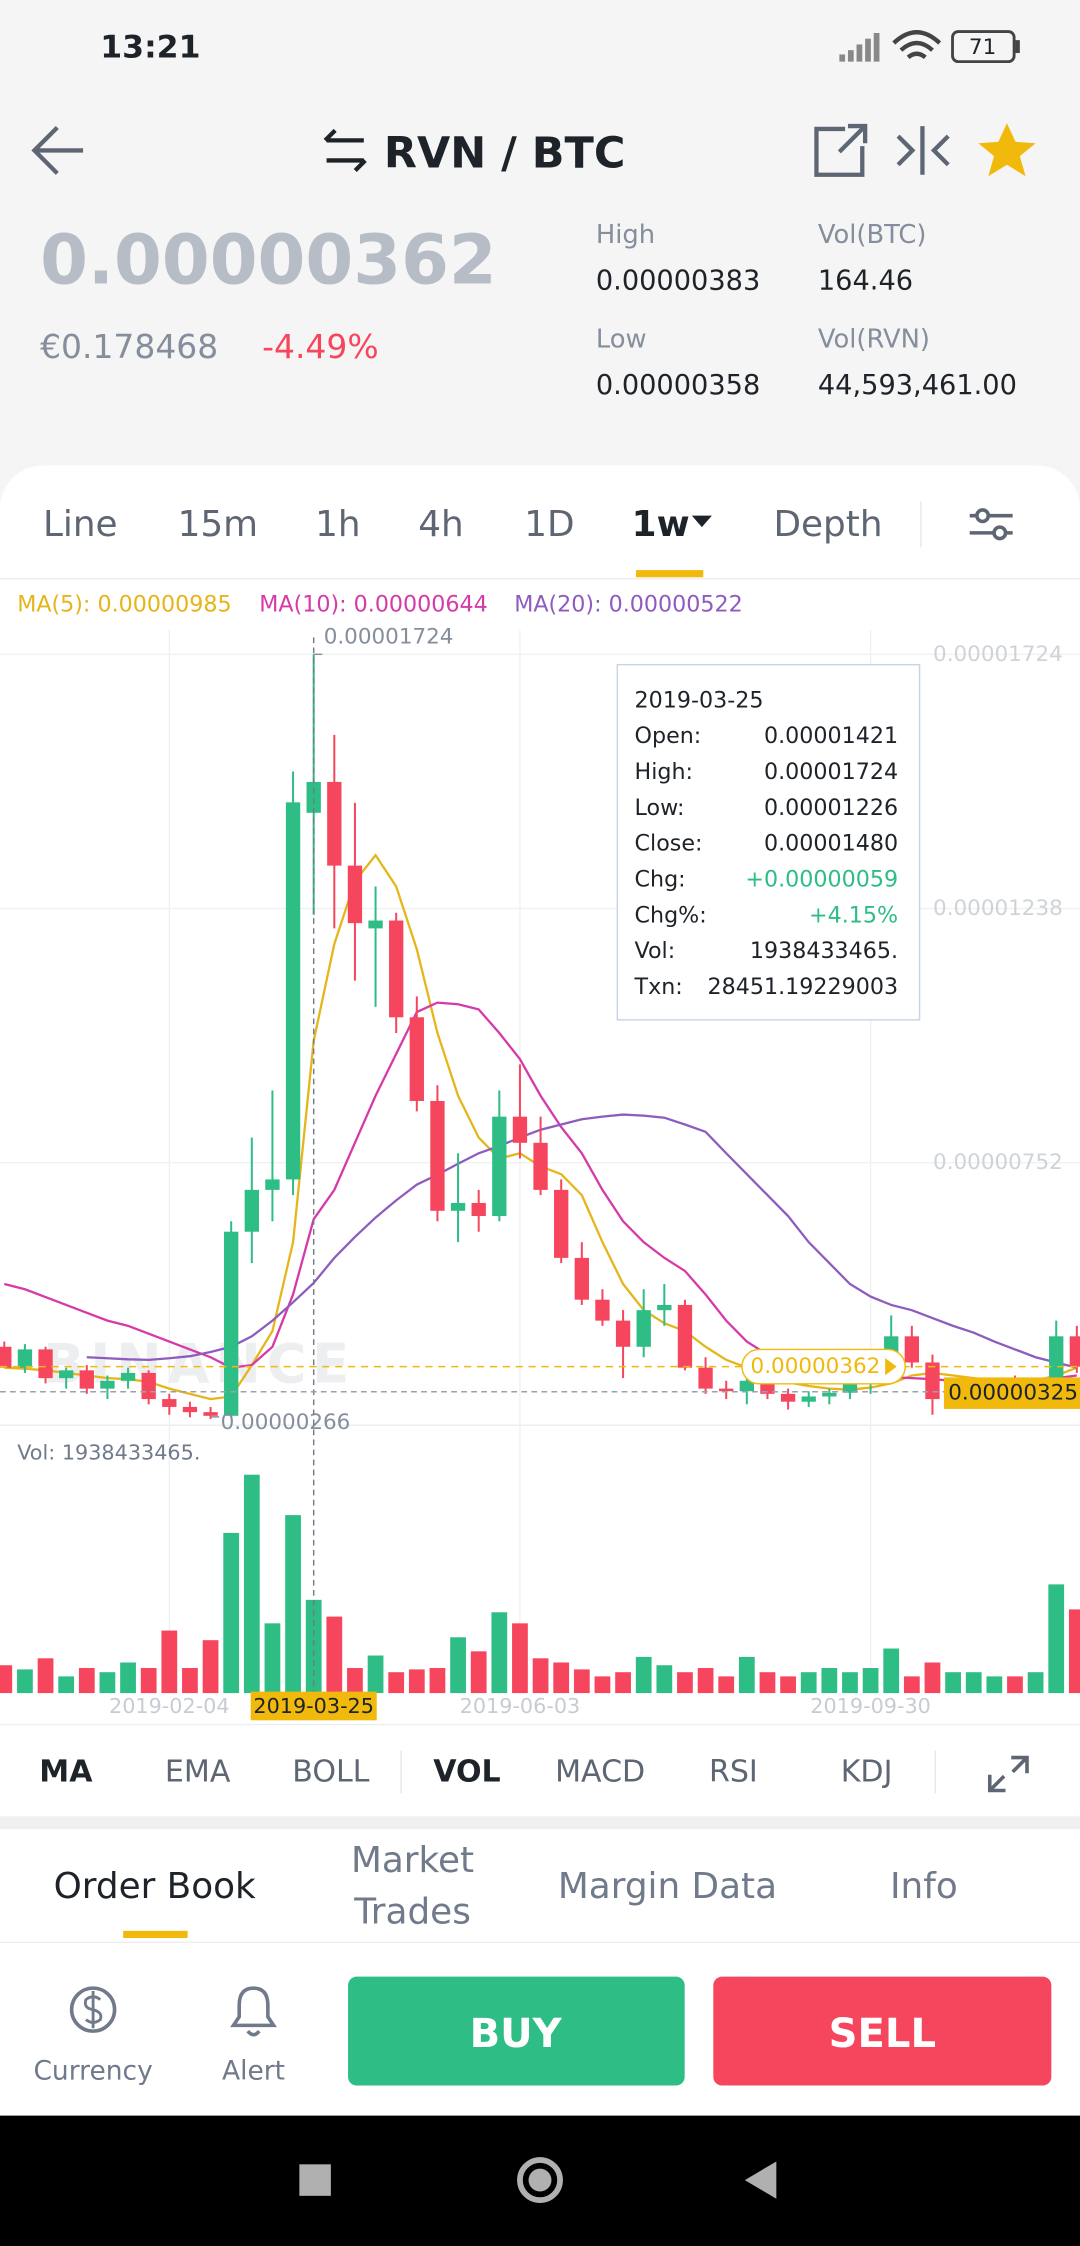 This screenshot has width=1080, height=2246. I want to click on tooltip-title: 2019-03-25, so click(699, 700).